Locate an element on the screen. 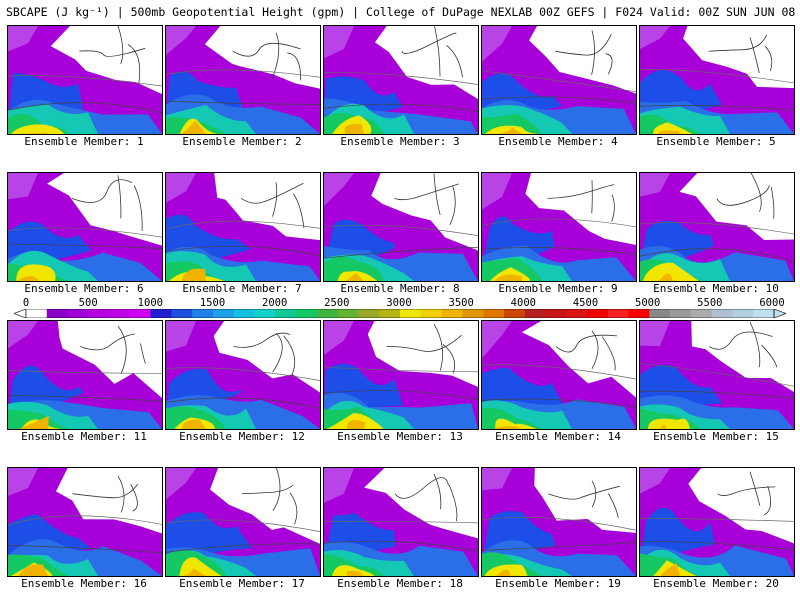 The height and width of the screenshot is (600, 800). ensemble-member-label: Ensemble Member: 6 is located at coordinates (84, 288).